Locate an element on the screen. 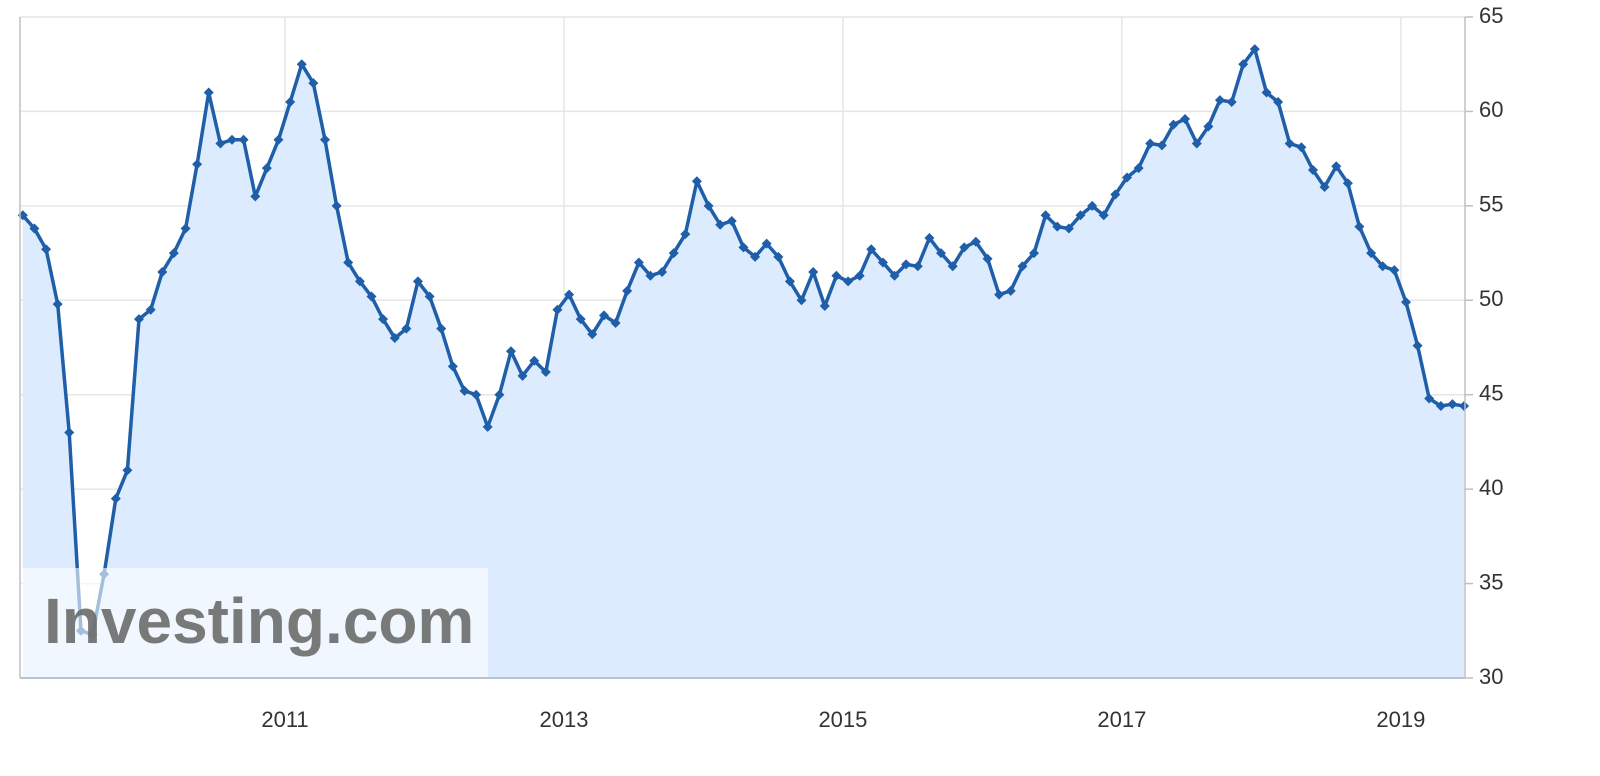 The image size is (1600, 776). y-tick-label: 30 is located at coordinates (1491, 676).